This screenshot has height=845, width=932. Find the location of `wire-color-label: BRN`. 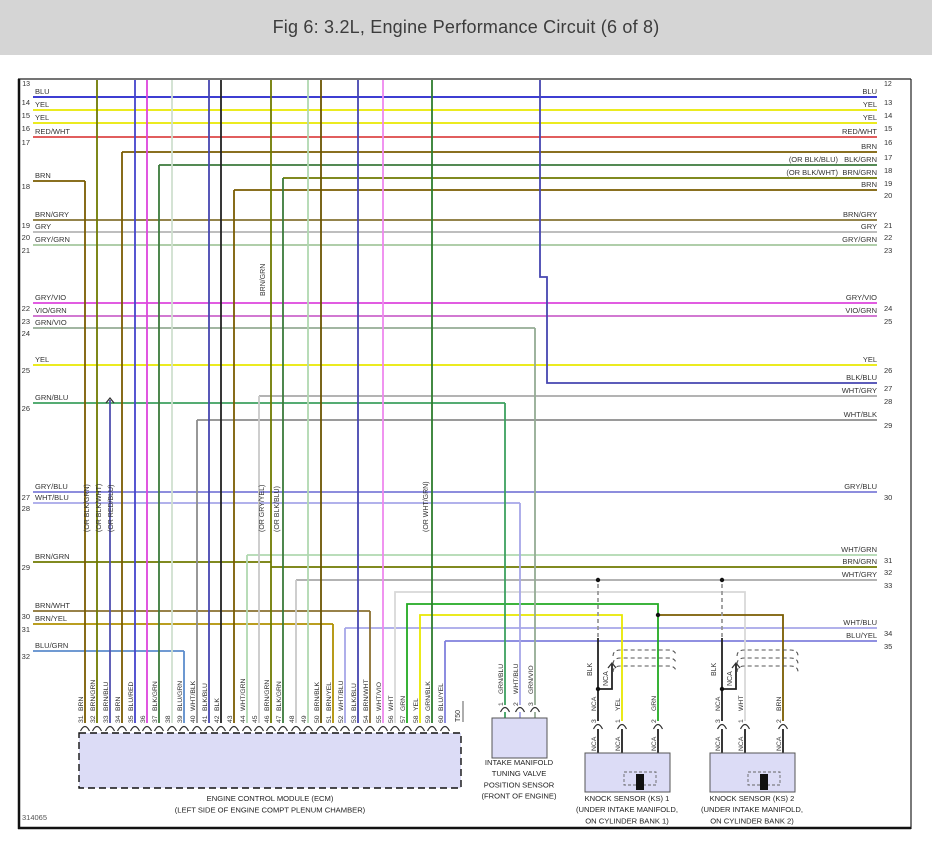

wire-color-label: BRN is located at coordinates (869, 146).